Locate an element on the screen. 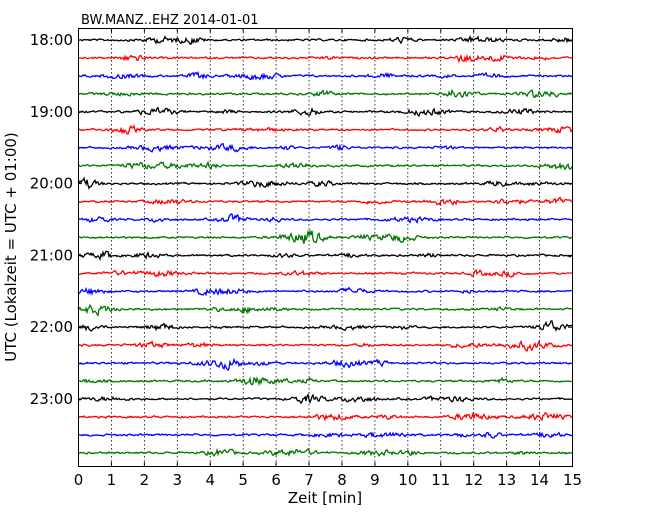 This screenshot has height=520, width=650. x-tick-label: 6 is located at coordinates (276, 480).